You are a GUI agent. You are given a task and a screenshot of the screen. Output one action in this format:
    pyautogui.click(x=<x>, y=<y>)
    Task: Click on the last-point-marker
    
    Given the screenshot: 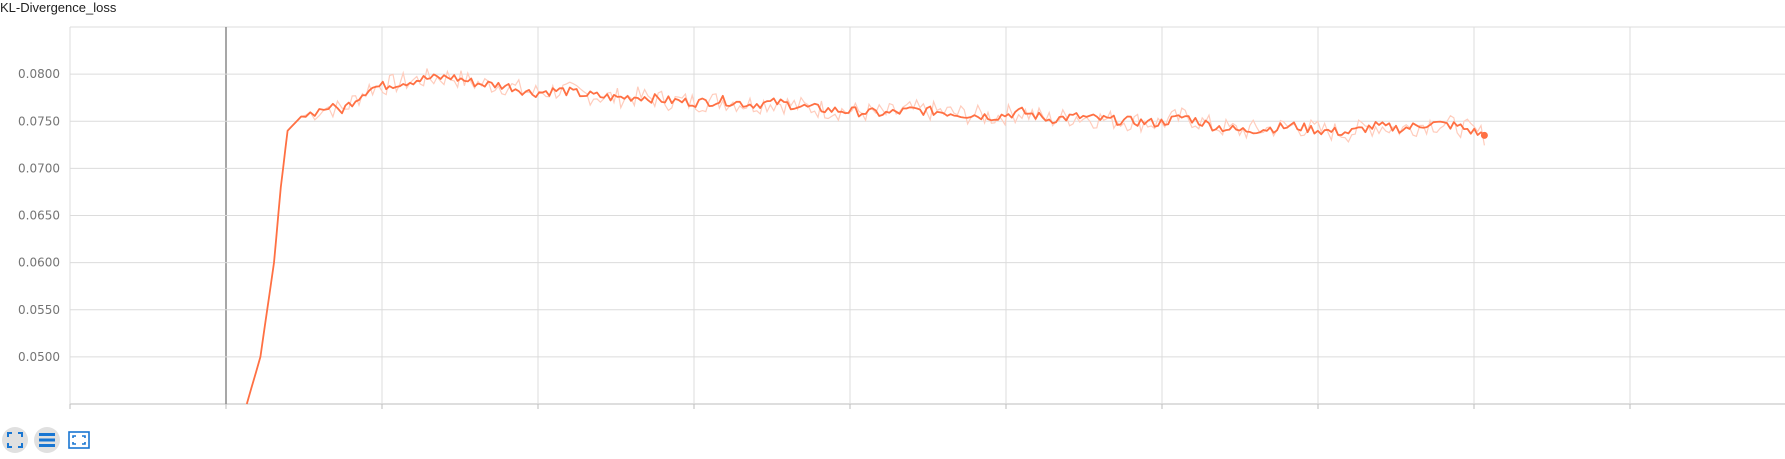 What is the action you would take?
    pyautogui.click(x=1484, y=135)
    